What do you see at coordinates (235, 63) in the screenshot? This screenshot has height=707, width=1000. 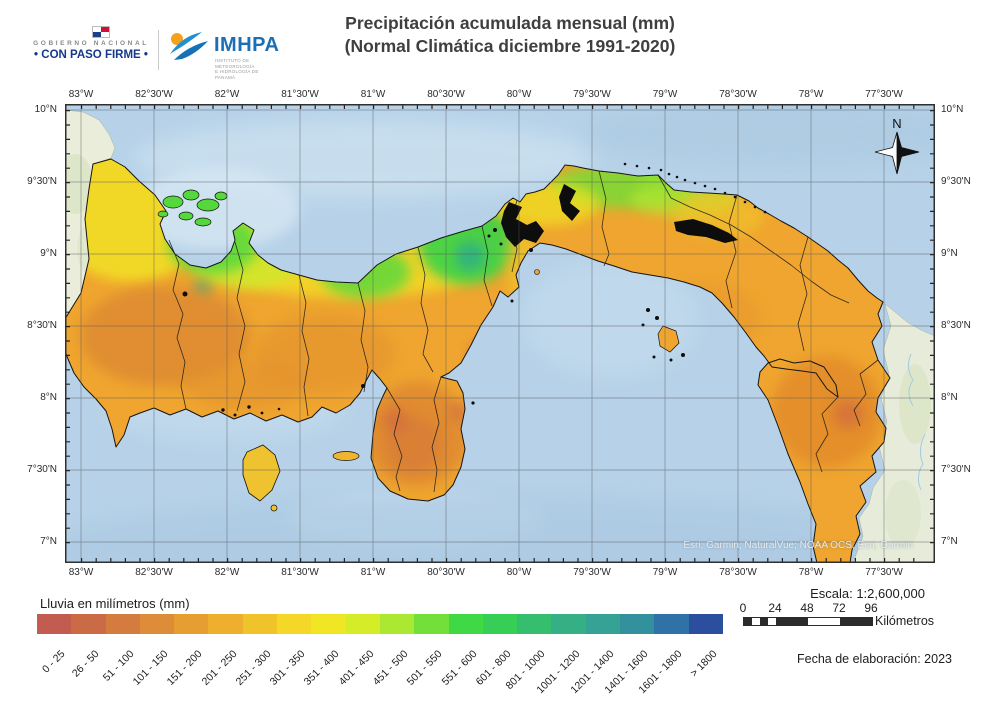 I see `imhpa-subtitle-line1: INSTITUTO DE METEOROLOGÍA` at bounding box center [235, 63].